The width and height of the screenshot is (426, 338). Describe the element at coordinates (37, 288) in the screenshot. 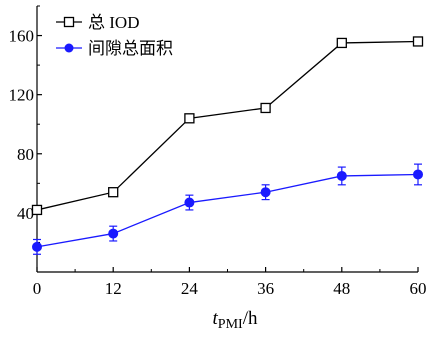

I see `x-tick-label: 0` at that location.